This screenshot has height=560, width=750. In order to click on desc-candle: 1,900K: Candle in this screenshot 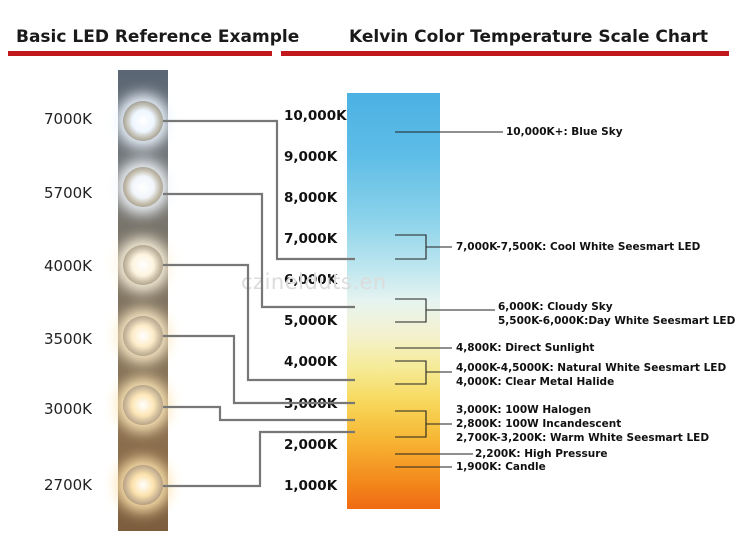, I will do `click(501, 467)`.